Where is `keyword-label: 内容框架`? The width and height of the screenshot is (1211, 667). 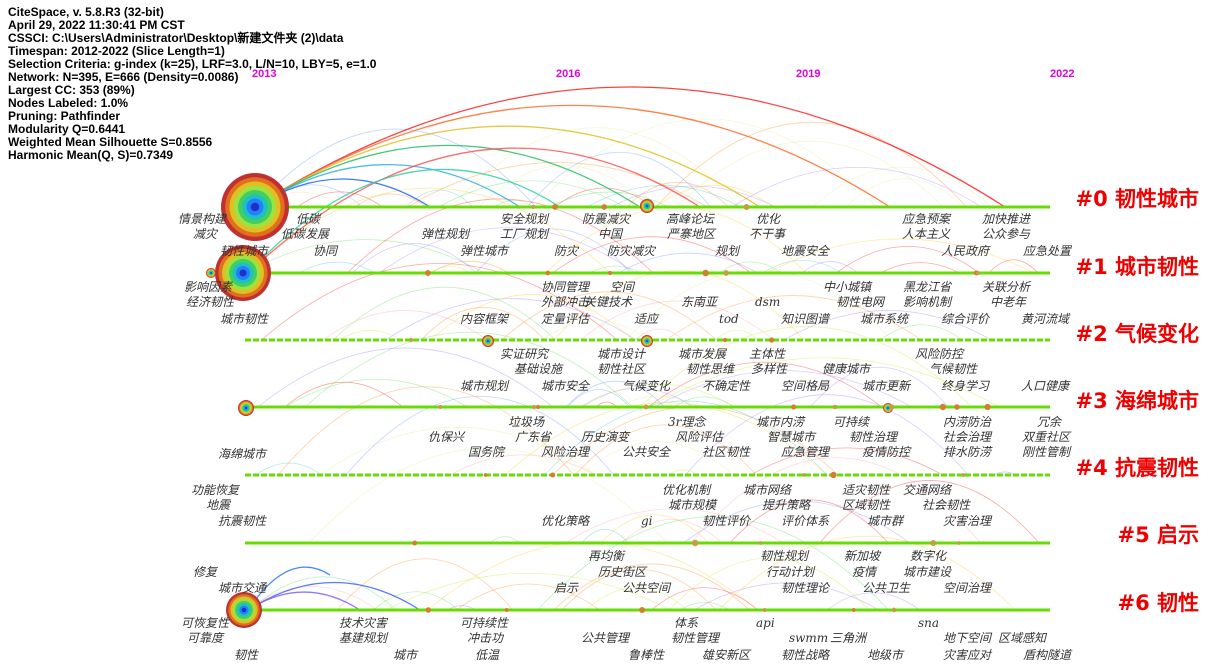
keyword-label: 内容框架 is located at coordinates (484, 319).